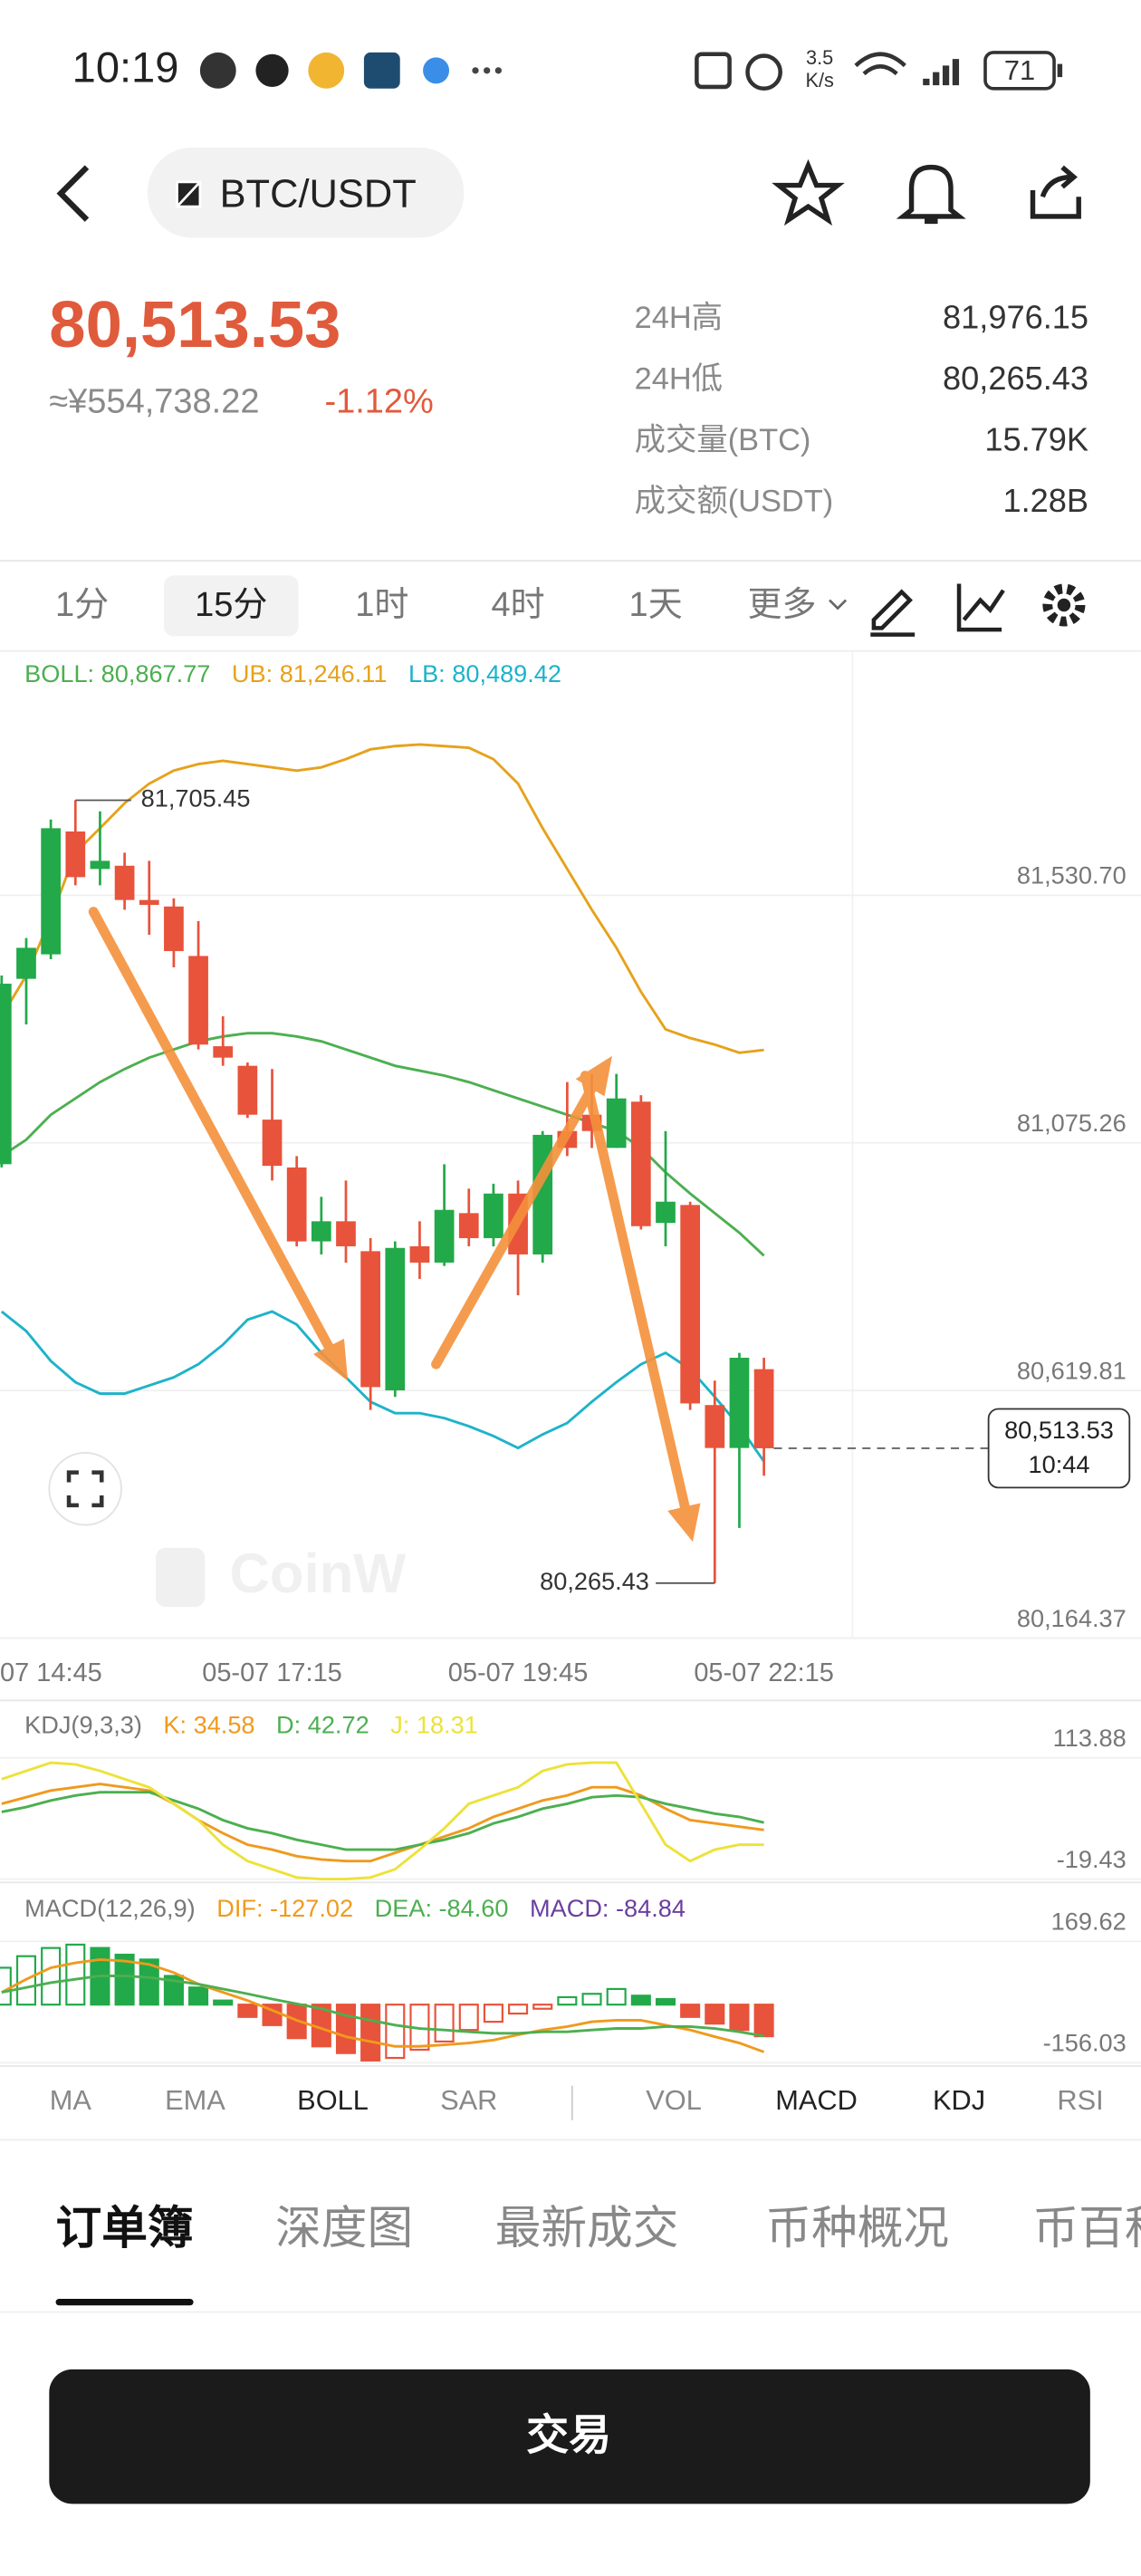 Image resolution: width=1141 pixels, height=2576 pixels. Describe the element at coordinates (517, 605) in the screenshot. I see `interval-tab: 4时` at that location.